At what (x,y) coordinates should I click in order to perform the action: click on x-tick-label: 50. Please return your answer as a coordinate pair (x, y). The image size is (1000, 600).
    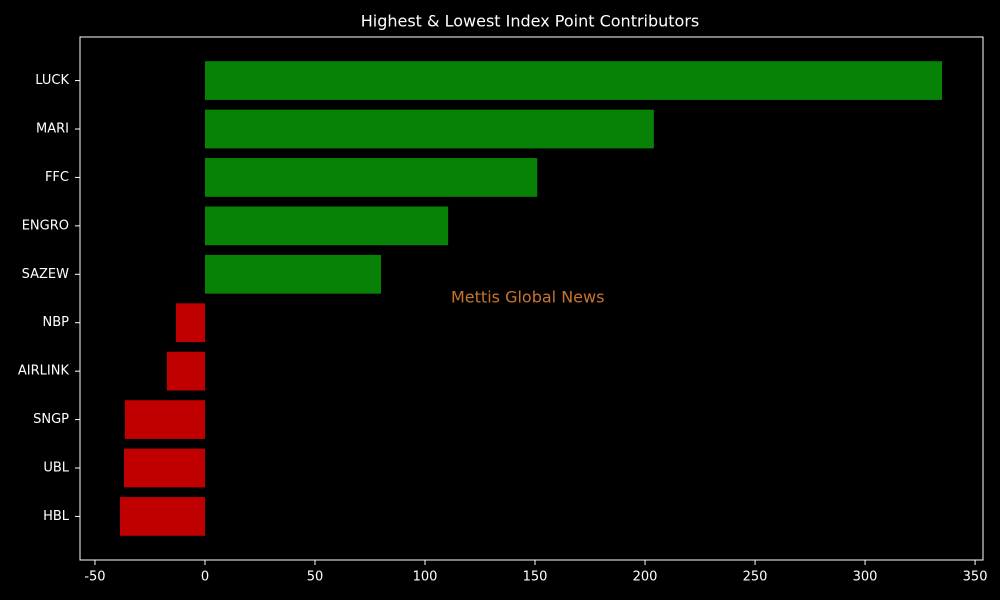
    Looking at the image, I should click on (315, 577).